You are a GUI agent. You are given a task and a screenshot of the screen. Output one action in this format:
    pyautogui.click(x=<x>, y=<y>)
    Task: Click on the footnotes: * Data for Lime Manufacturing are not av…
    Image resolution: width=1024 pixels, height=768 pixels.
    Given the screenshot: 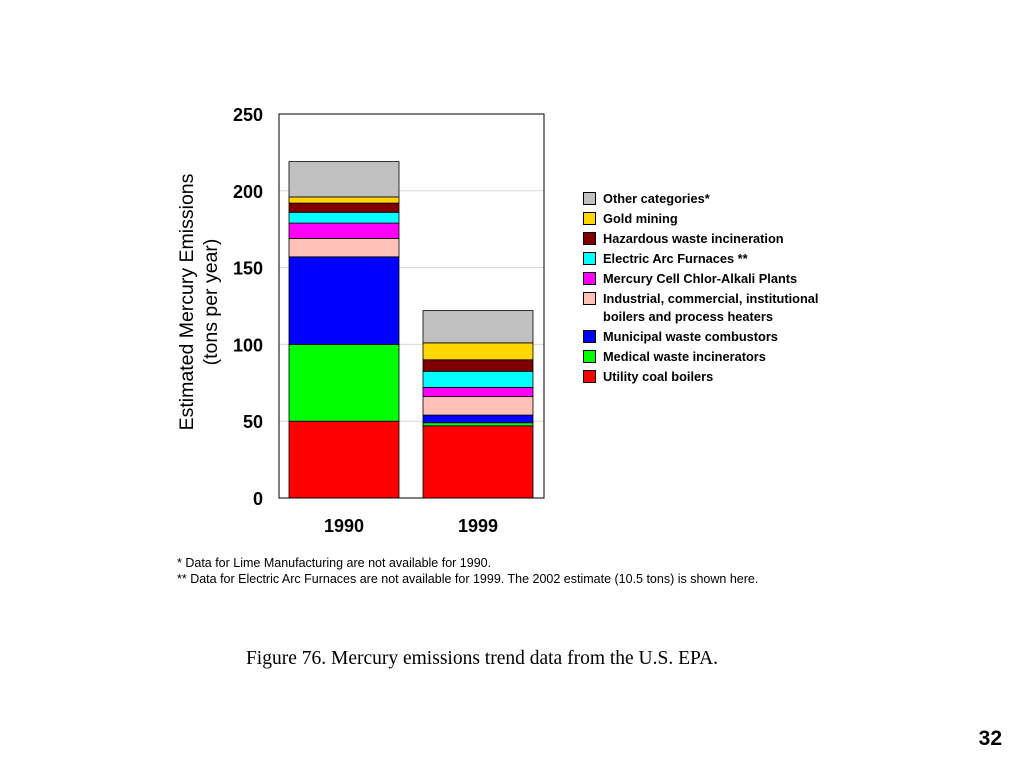 What is the action you would take?
    pyautogui.click(x=467, y=571)
    